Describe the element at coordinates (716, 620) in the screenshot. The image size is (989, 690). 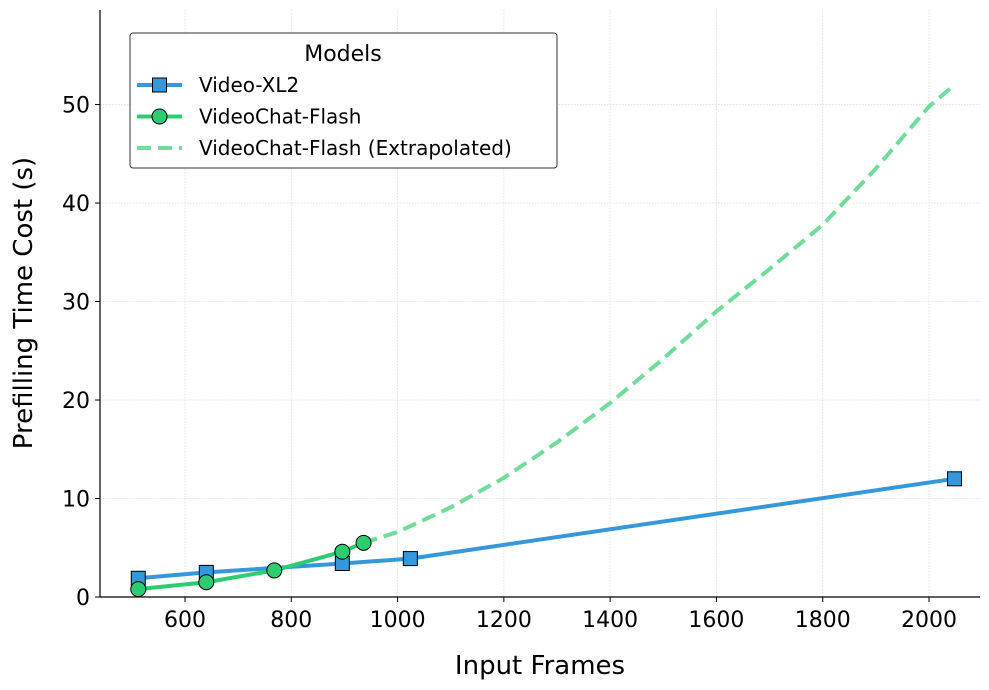
I see `x-tick-label: 1600` at that location.